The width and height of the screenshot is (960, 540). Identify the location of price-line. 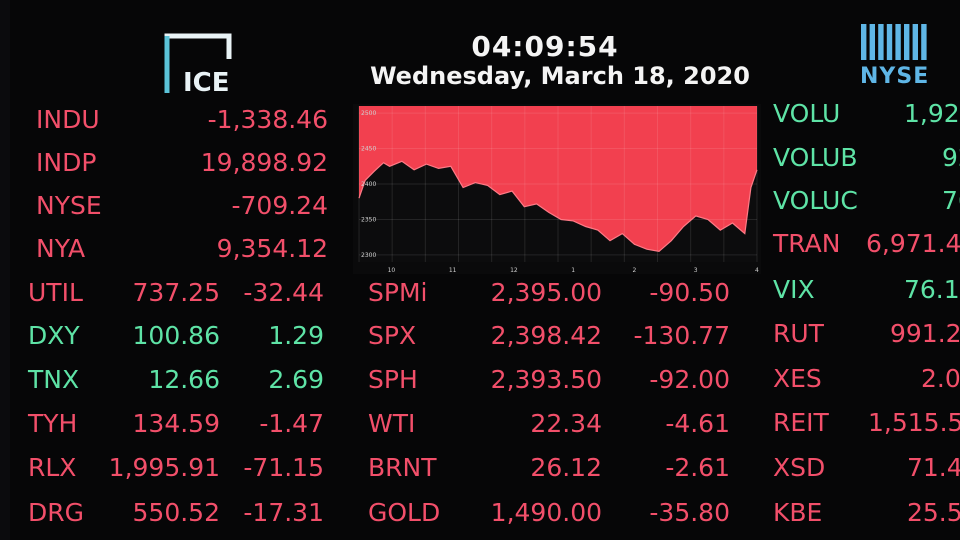
(558, 206).